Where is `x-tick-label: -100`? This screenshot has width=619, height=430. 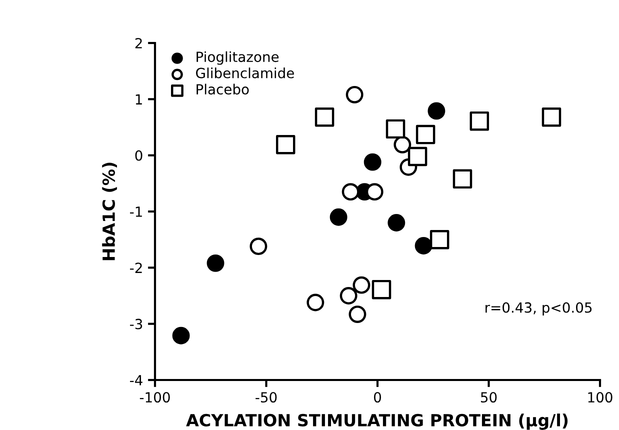
x-tick-label: -100 is located at coordinates (155, 397).